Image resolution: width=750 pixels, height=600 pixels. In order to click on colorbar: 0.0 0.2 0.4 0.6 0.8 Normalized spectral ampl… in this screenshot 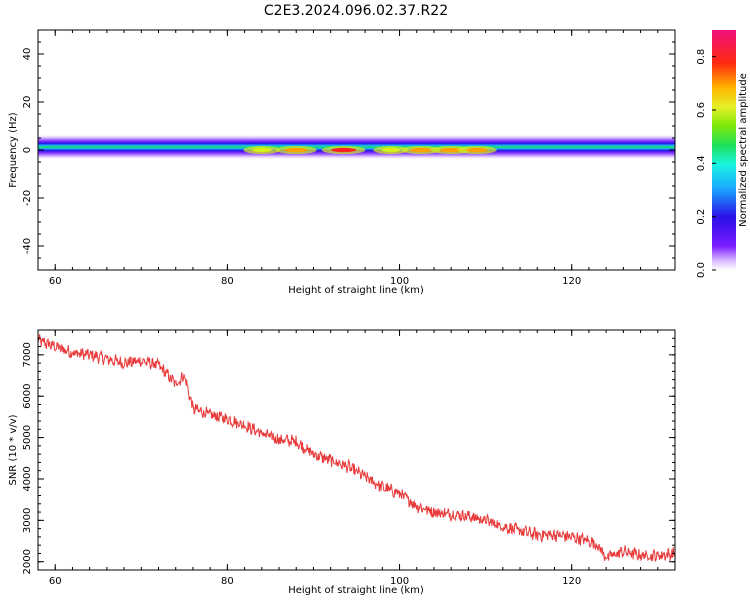, I will do `click(722, 154)`.